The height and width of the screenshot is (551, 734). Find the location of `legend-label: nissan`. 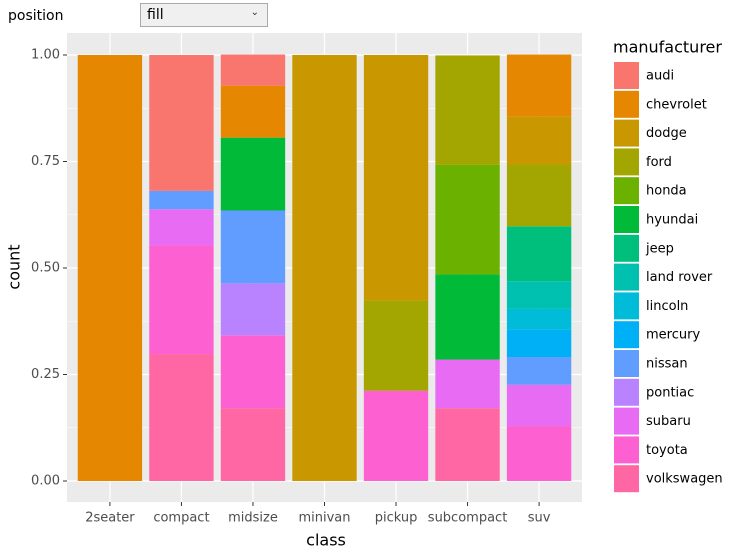

legend-label: nissan is located at coordinates (667, 364).